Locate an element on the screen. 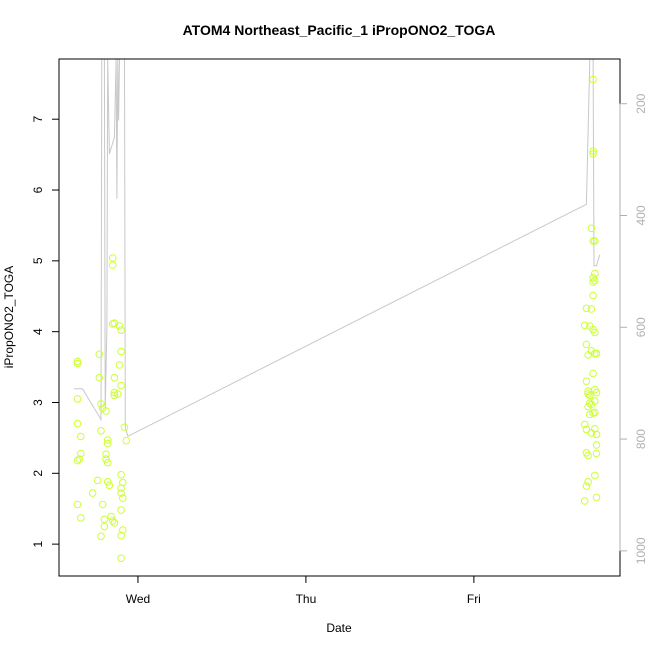  right-tick-label: 1000 is located at coordinates (641, 550).